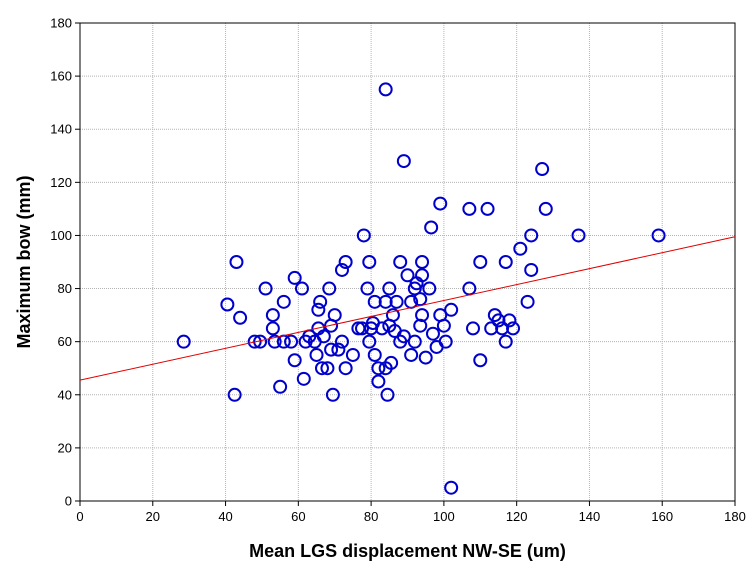 This screenshot has width=748, height=566. I want to click on x-tick-label: 160, so click(662, 516).